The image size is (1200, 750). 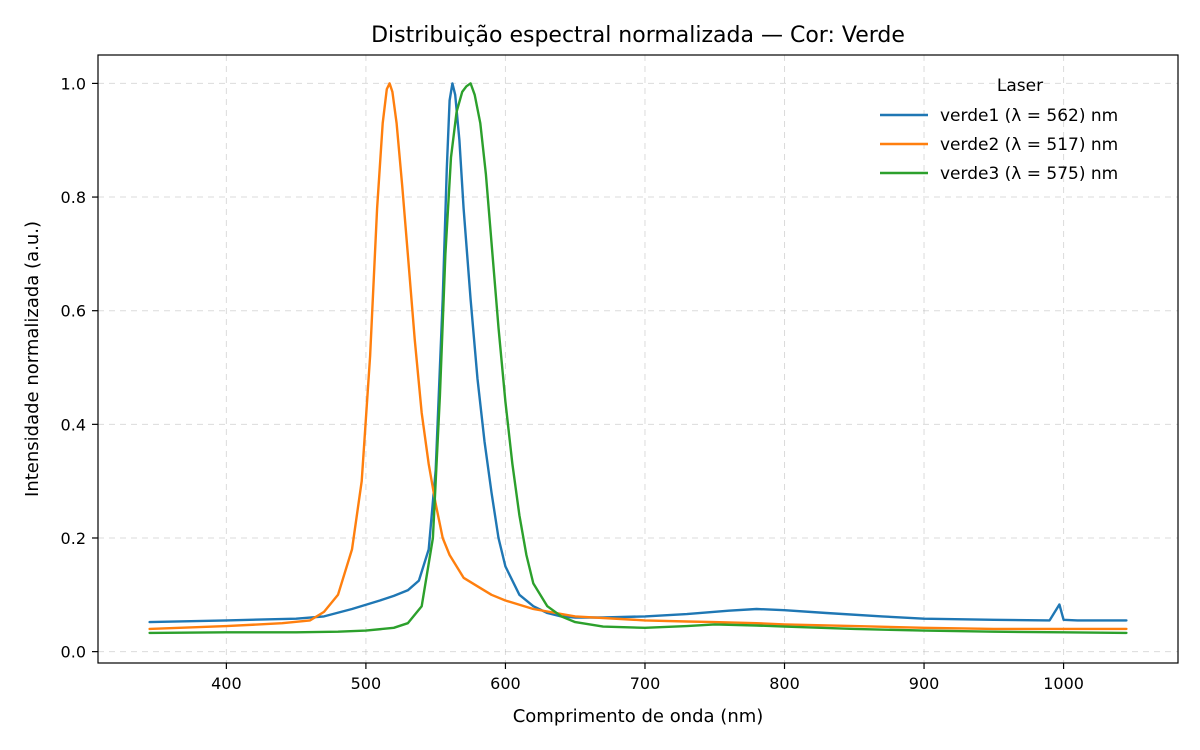 What do you see at coordinates (645, 683) in the screenshot?
I see `x-tick-label: 700` at bounding box center [645, 683].